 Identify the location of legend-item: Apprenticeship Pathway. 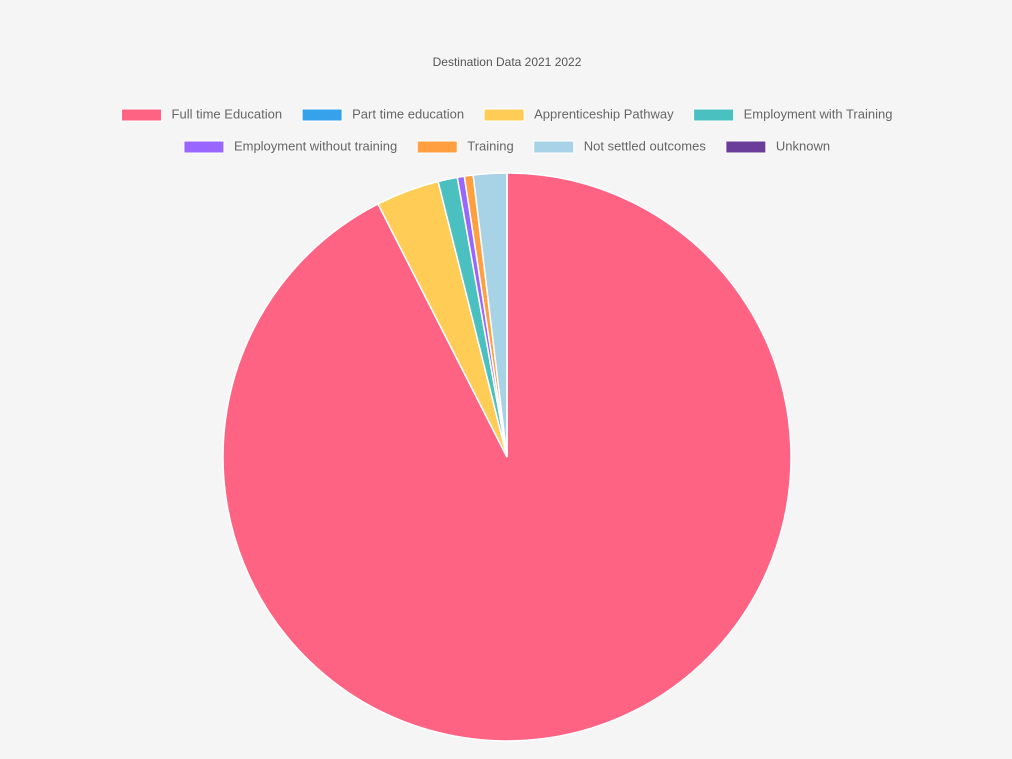
(578, 114).